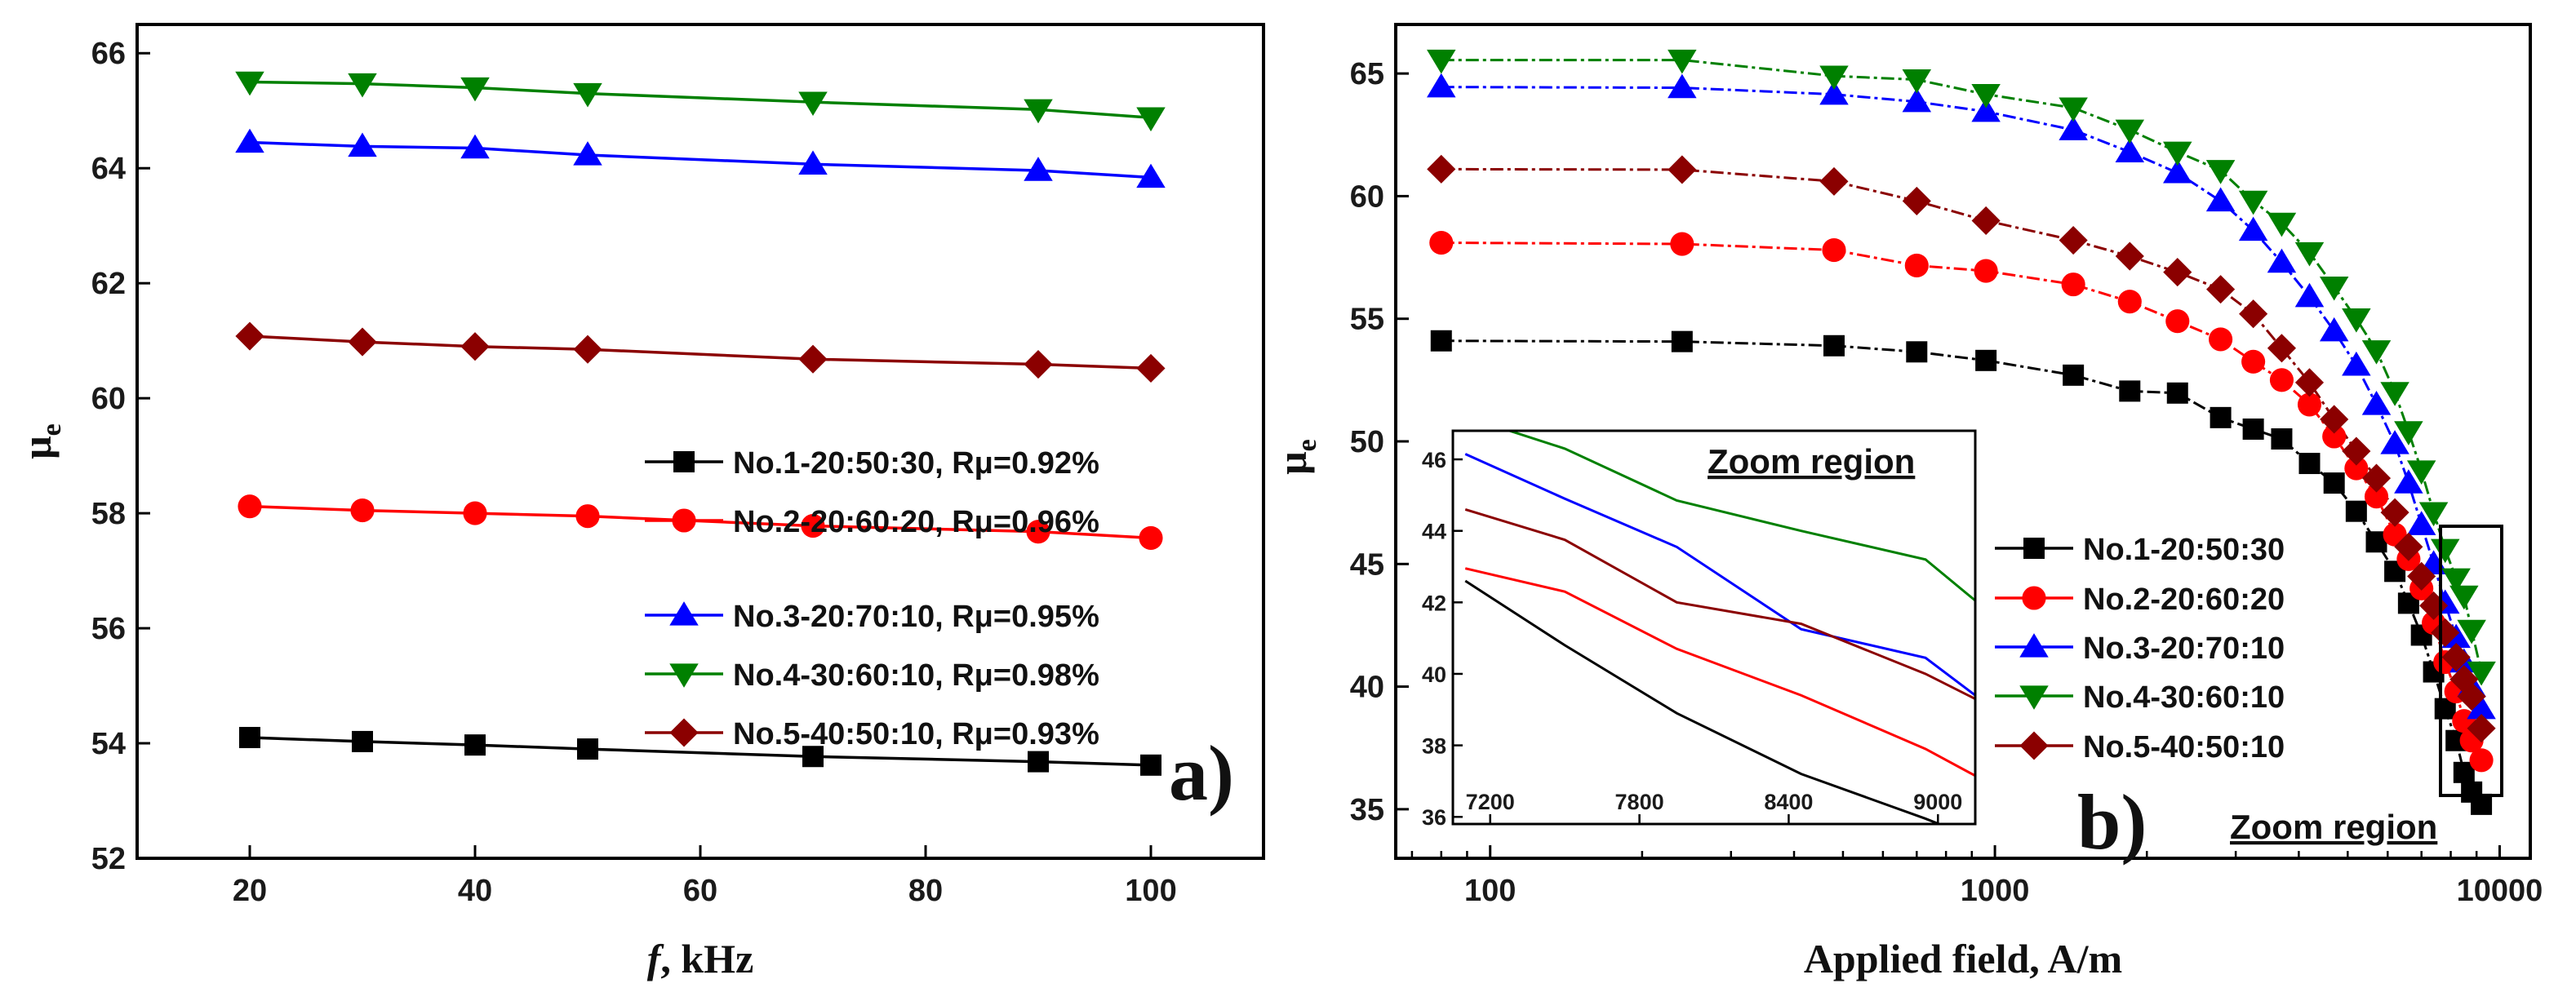 The width and height of the screenshot is (2576, 988). What do you see at coordinates (1367, 564) in the screenshot?
I see `chart-b-ytick-label: 45` at bounding box center [1367, 564].